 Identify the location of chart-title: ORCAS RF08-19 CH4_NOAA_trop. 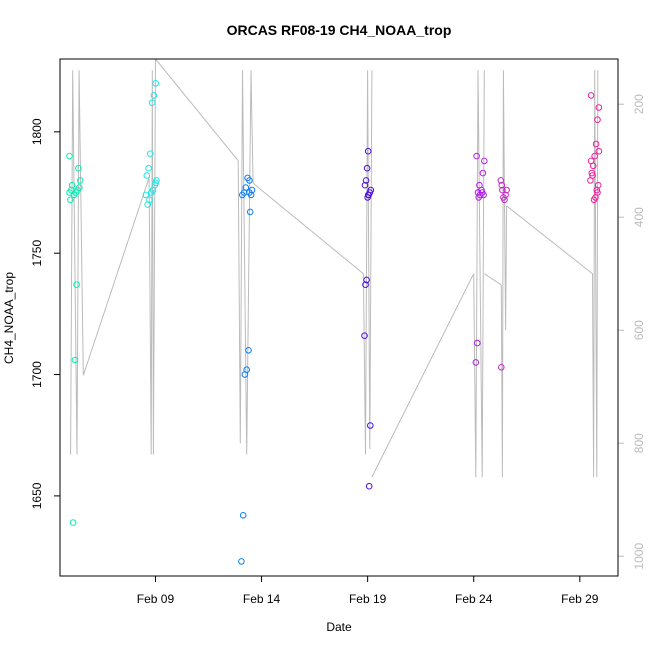
(339, 30).